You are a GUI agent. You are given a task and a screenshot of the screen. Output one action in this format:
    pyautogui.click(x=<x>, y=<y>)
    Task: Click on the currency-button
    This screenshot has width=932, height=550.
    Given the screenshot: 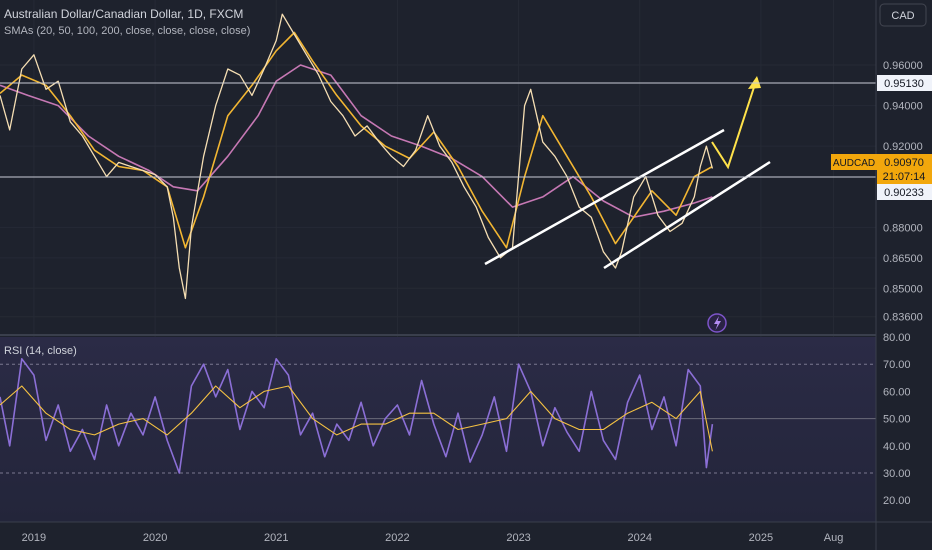 What is the action you would take?
    pyautogui.click(x=903, y=15)
    